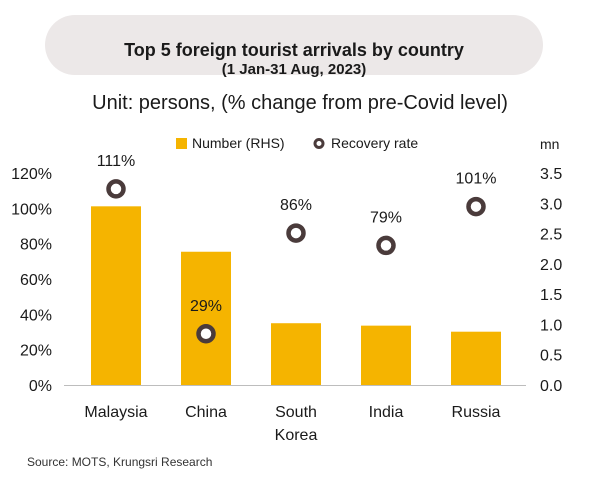  Describe the element at coordinates (40, 386) in the screenshot. I see `y-left-tick-label: 0%` at that location.